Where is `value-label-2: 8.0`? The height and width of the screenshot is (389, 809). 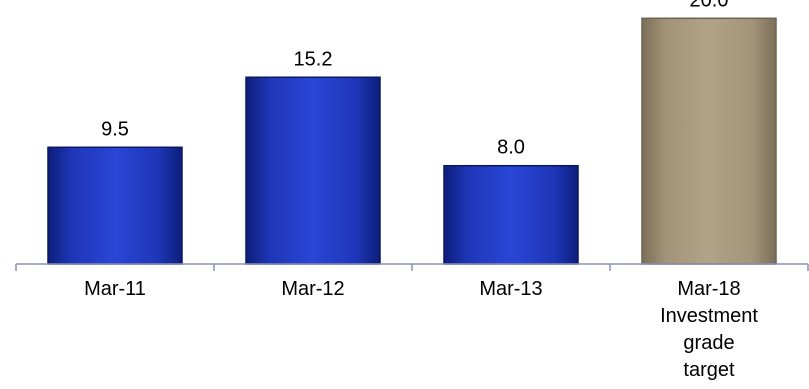 value-label-2: 8.0 is located at coordinates (511, 148).